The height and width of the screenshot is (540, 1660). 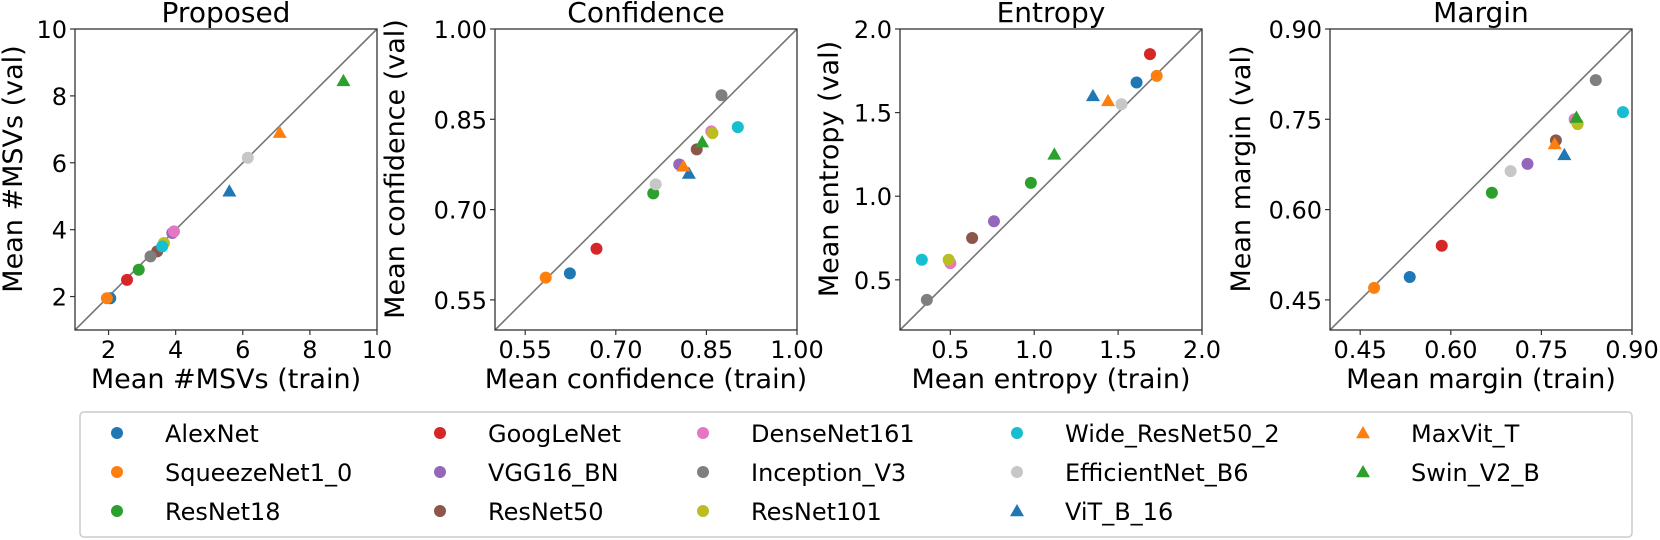 I want to click on legend-label: AlexNet, so click(x=212, y=434).